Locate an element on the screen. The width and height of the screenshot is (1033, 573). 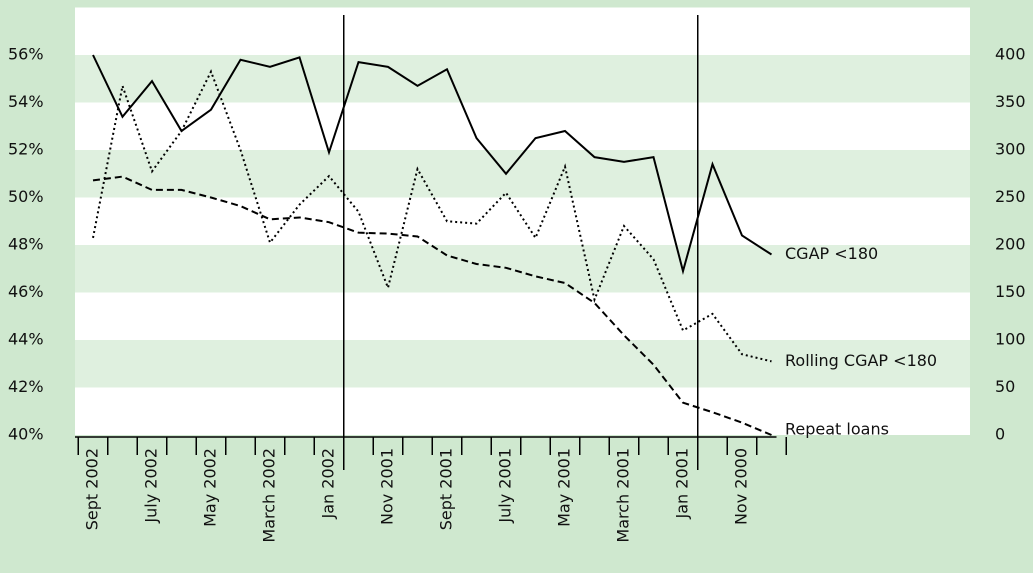
y2-tick-label: 250 is located at coordinates (1010, 196).